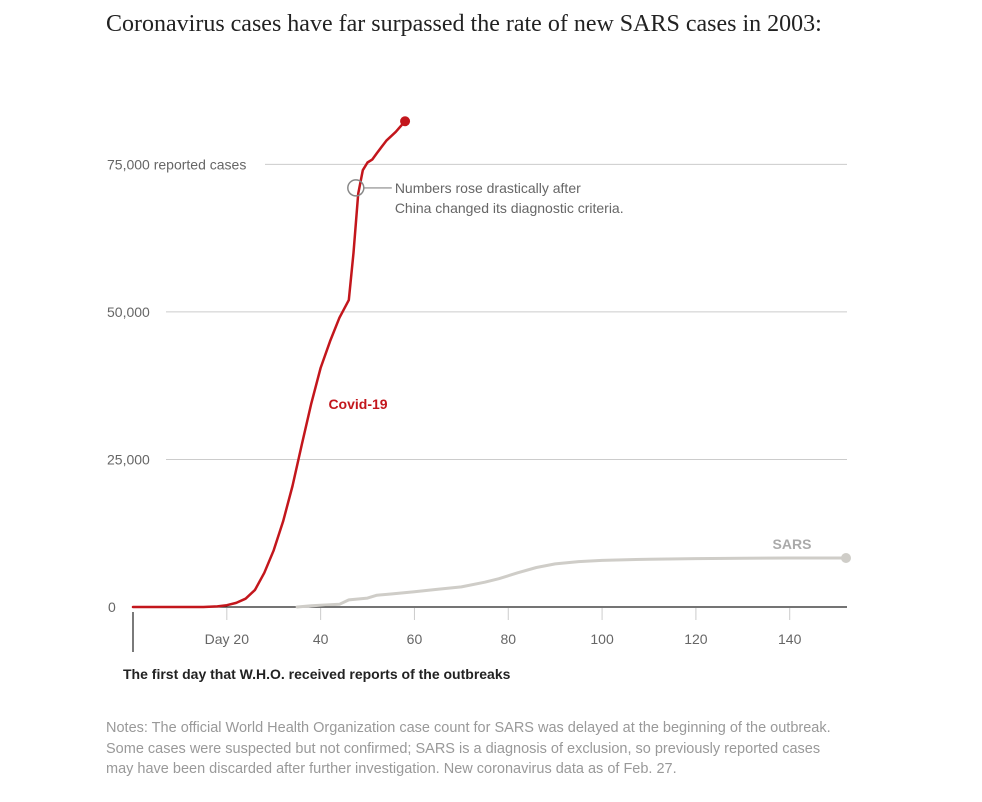 This screenshot has width=982, height=802. I want to click on y-gridline-label: 75,000 reported cases, so click(176, 164).